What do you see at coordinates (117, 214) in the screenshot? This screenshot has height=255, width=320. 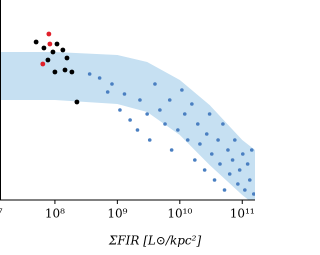 I see `x-tick-label: 10⁹` at bounding box center [117, 214].